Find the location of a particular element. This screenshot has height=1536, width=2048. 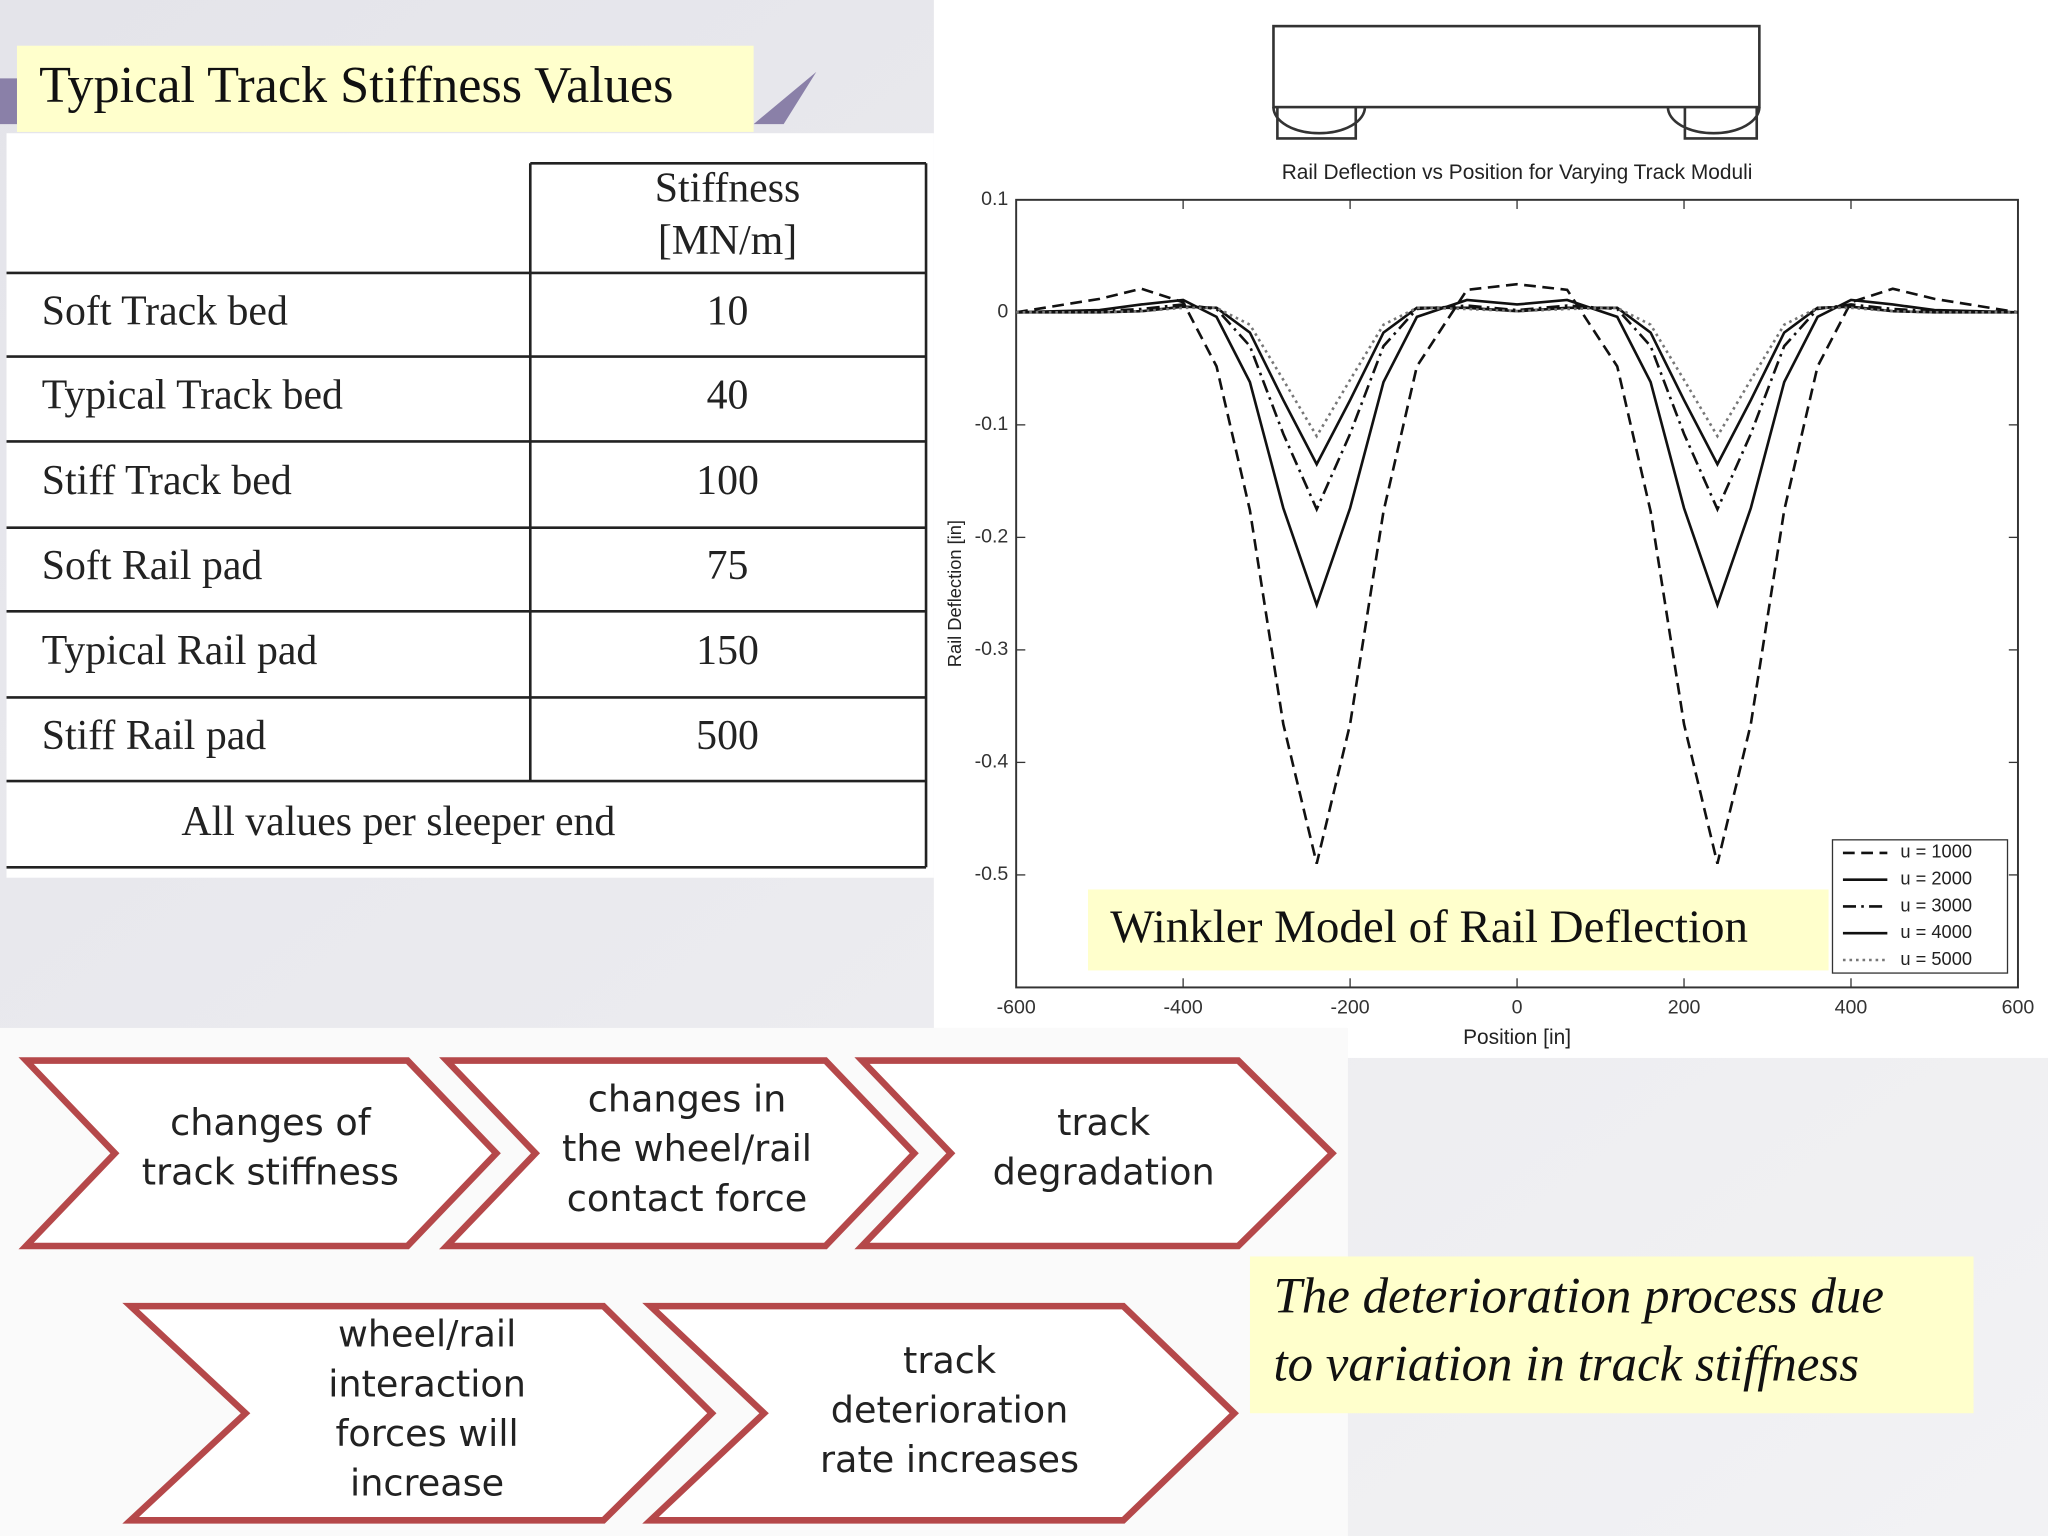

row-label: Stiff Track bed is located at coordinates (167, 481).